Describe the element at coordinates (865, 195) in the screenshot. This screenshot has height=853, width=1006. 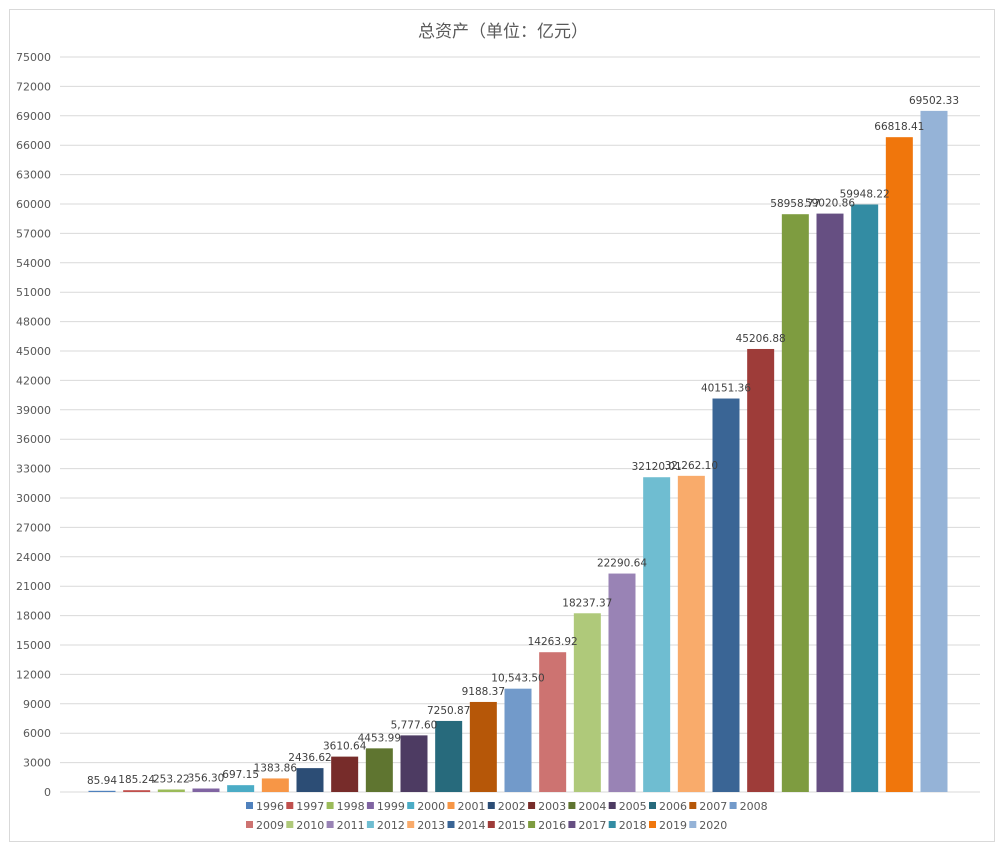
I see `data-label-2018: 59948.22` at that location.